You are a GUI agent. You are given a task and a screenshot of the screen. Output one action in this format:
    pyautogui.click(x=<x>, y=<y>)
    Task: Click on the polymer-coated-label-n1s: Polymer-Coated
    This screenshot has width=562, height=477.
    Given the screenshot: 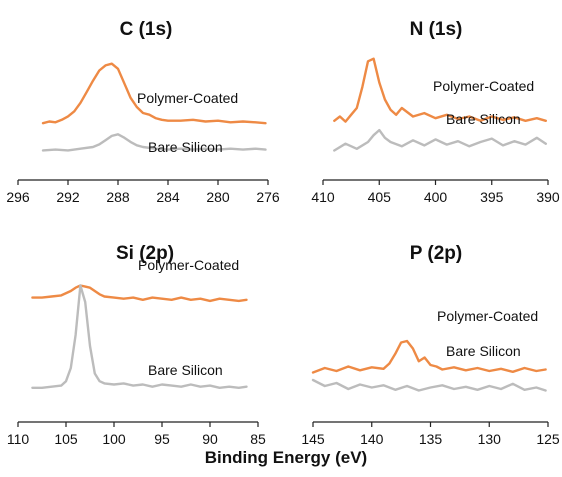 What is the action you would take?
    pyautogui.click(x=483, y=86)
    